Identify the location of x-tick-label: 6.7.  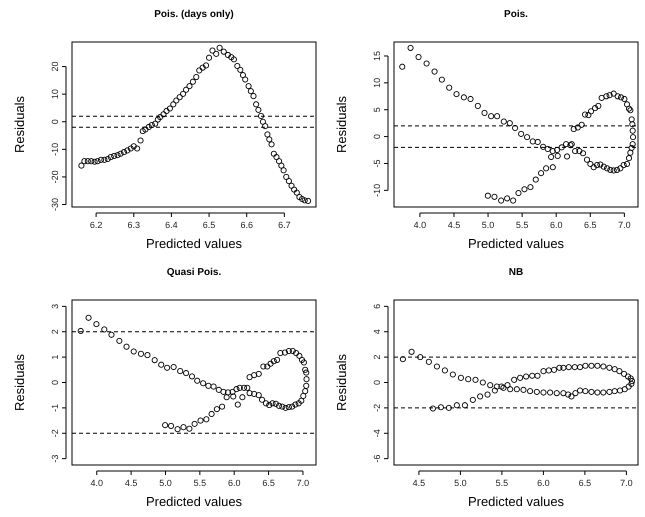
(284, 225).